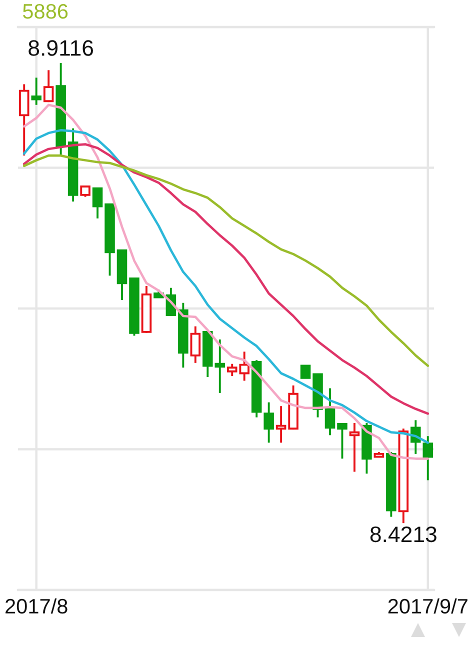 The image size is (473, 655). Describe the element at coordinates (61, 48) in the screenshot. I see `annotation: 8.9116` at that location.